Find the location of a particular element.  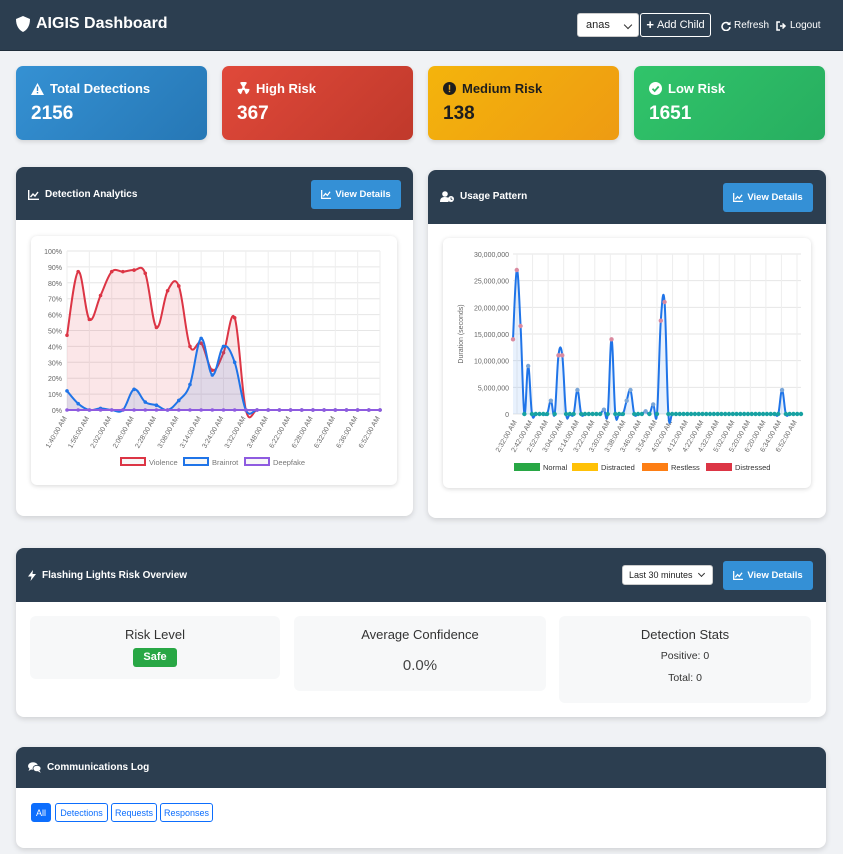

y-tick-label: 0 is located at coordinates (507, 415).